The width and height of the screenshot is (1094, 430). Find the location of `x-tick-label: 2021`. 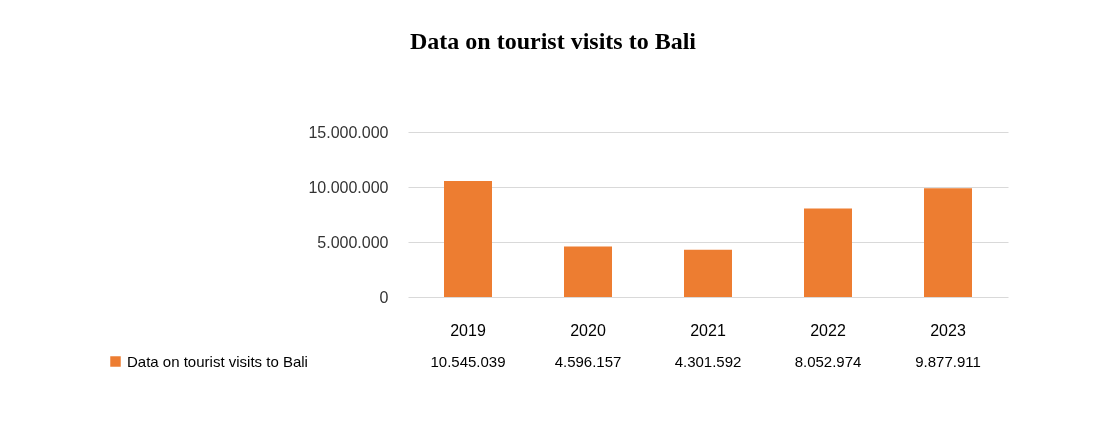

x-tick-label: 2021 is located at coordinates (708, 330).